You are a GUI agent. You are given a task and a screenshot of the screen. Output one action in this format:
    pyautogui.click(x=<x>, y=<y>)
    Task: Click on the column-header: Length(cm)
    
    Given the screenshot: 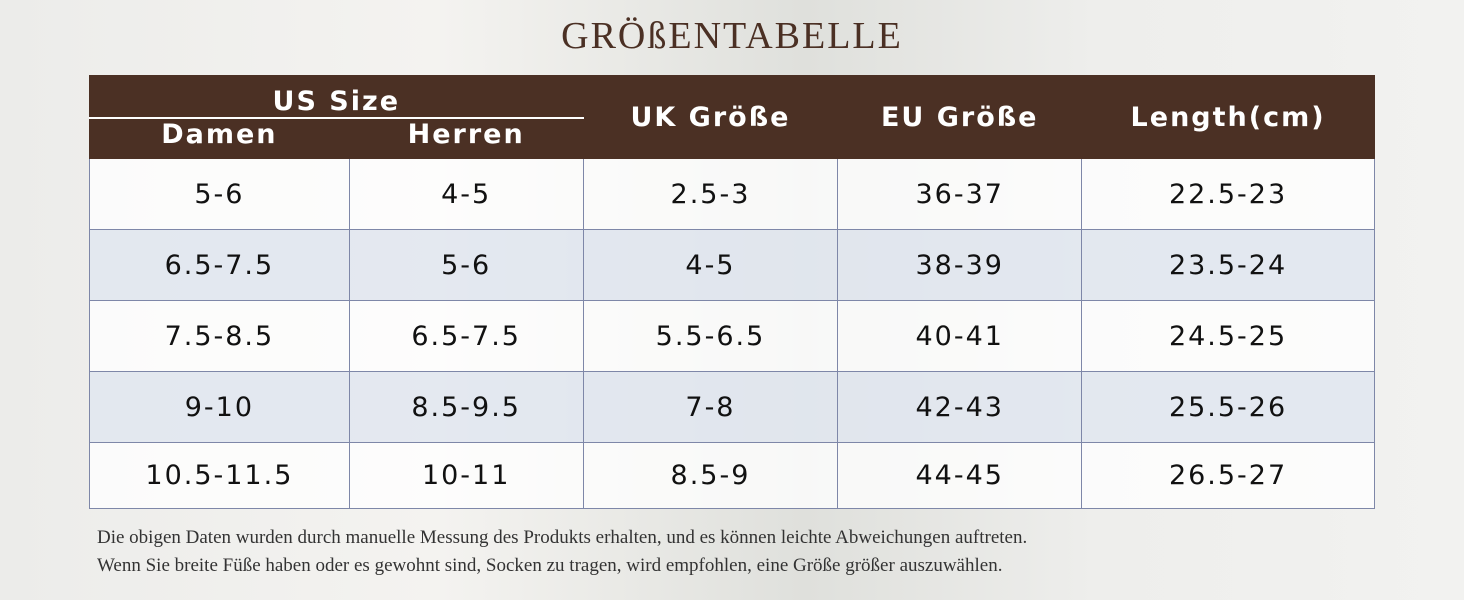 What is the action you would take?
    pyautogui.click(x=1228, y=117)
    